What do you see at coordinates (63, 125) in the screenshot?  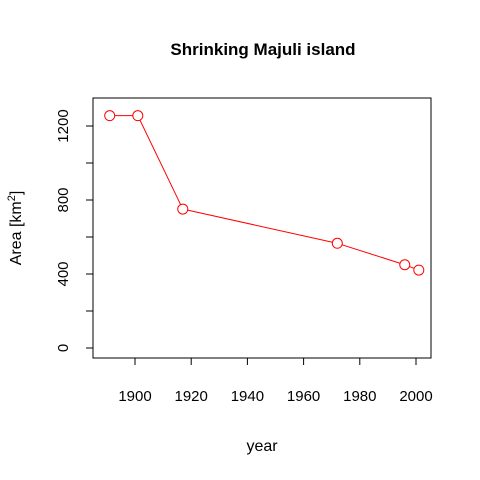 I see `y-tick-label: 1200` at bounding box center [63, 125].